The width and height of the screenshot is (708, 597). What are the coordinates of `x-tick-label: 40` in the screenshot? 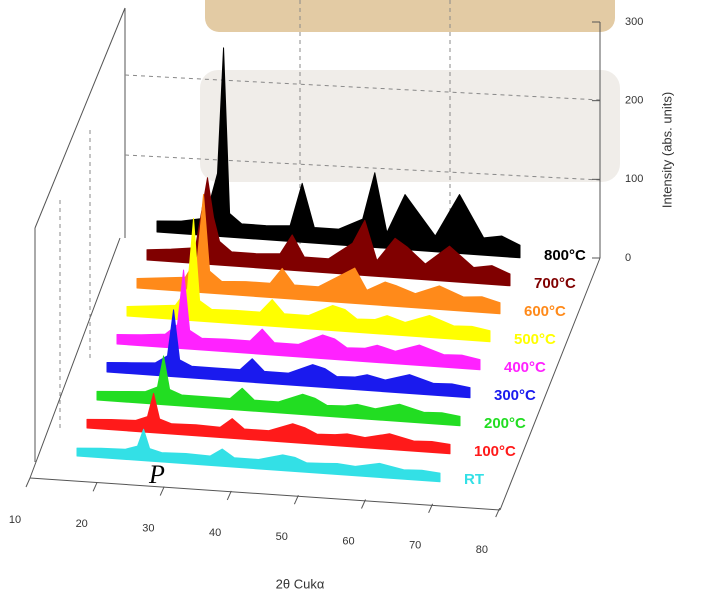 It's located at (215, 533).